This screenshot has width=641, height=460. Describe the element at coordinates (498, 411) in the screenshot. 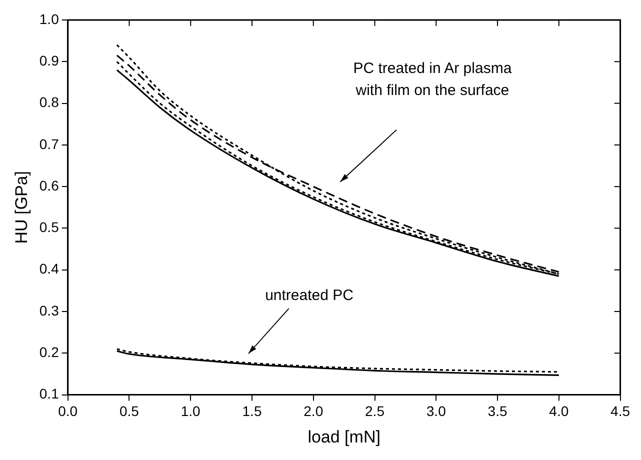

I see `x-tick-label: 3.5` at that location.